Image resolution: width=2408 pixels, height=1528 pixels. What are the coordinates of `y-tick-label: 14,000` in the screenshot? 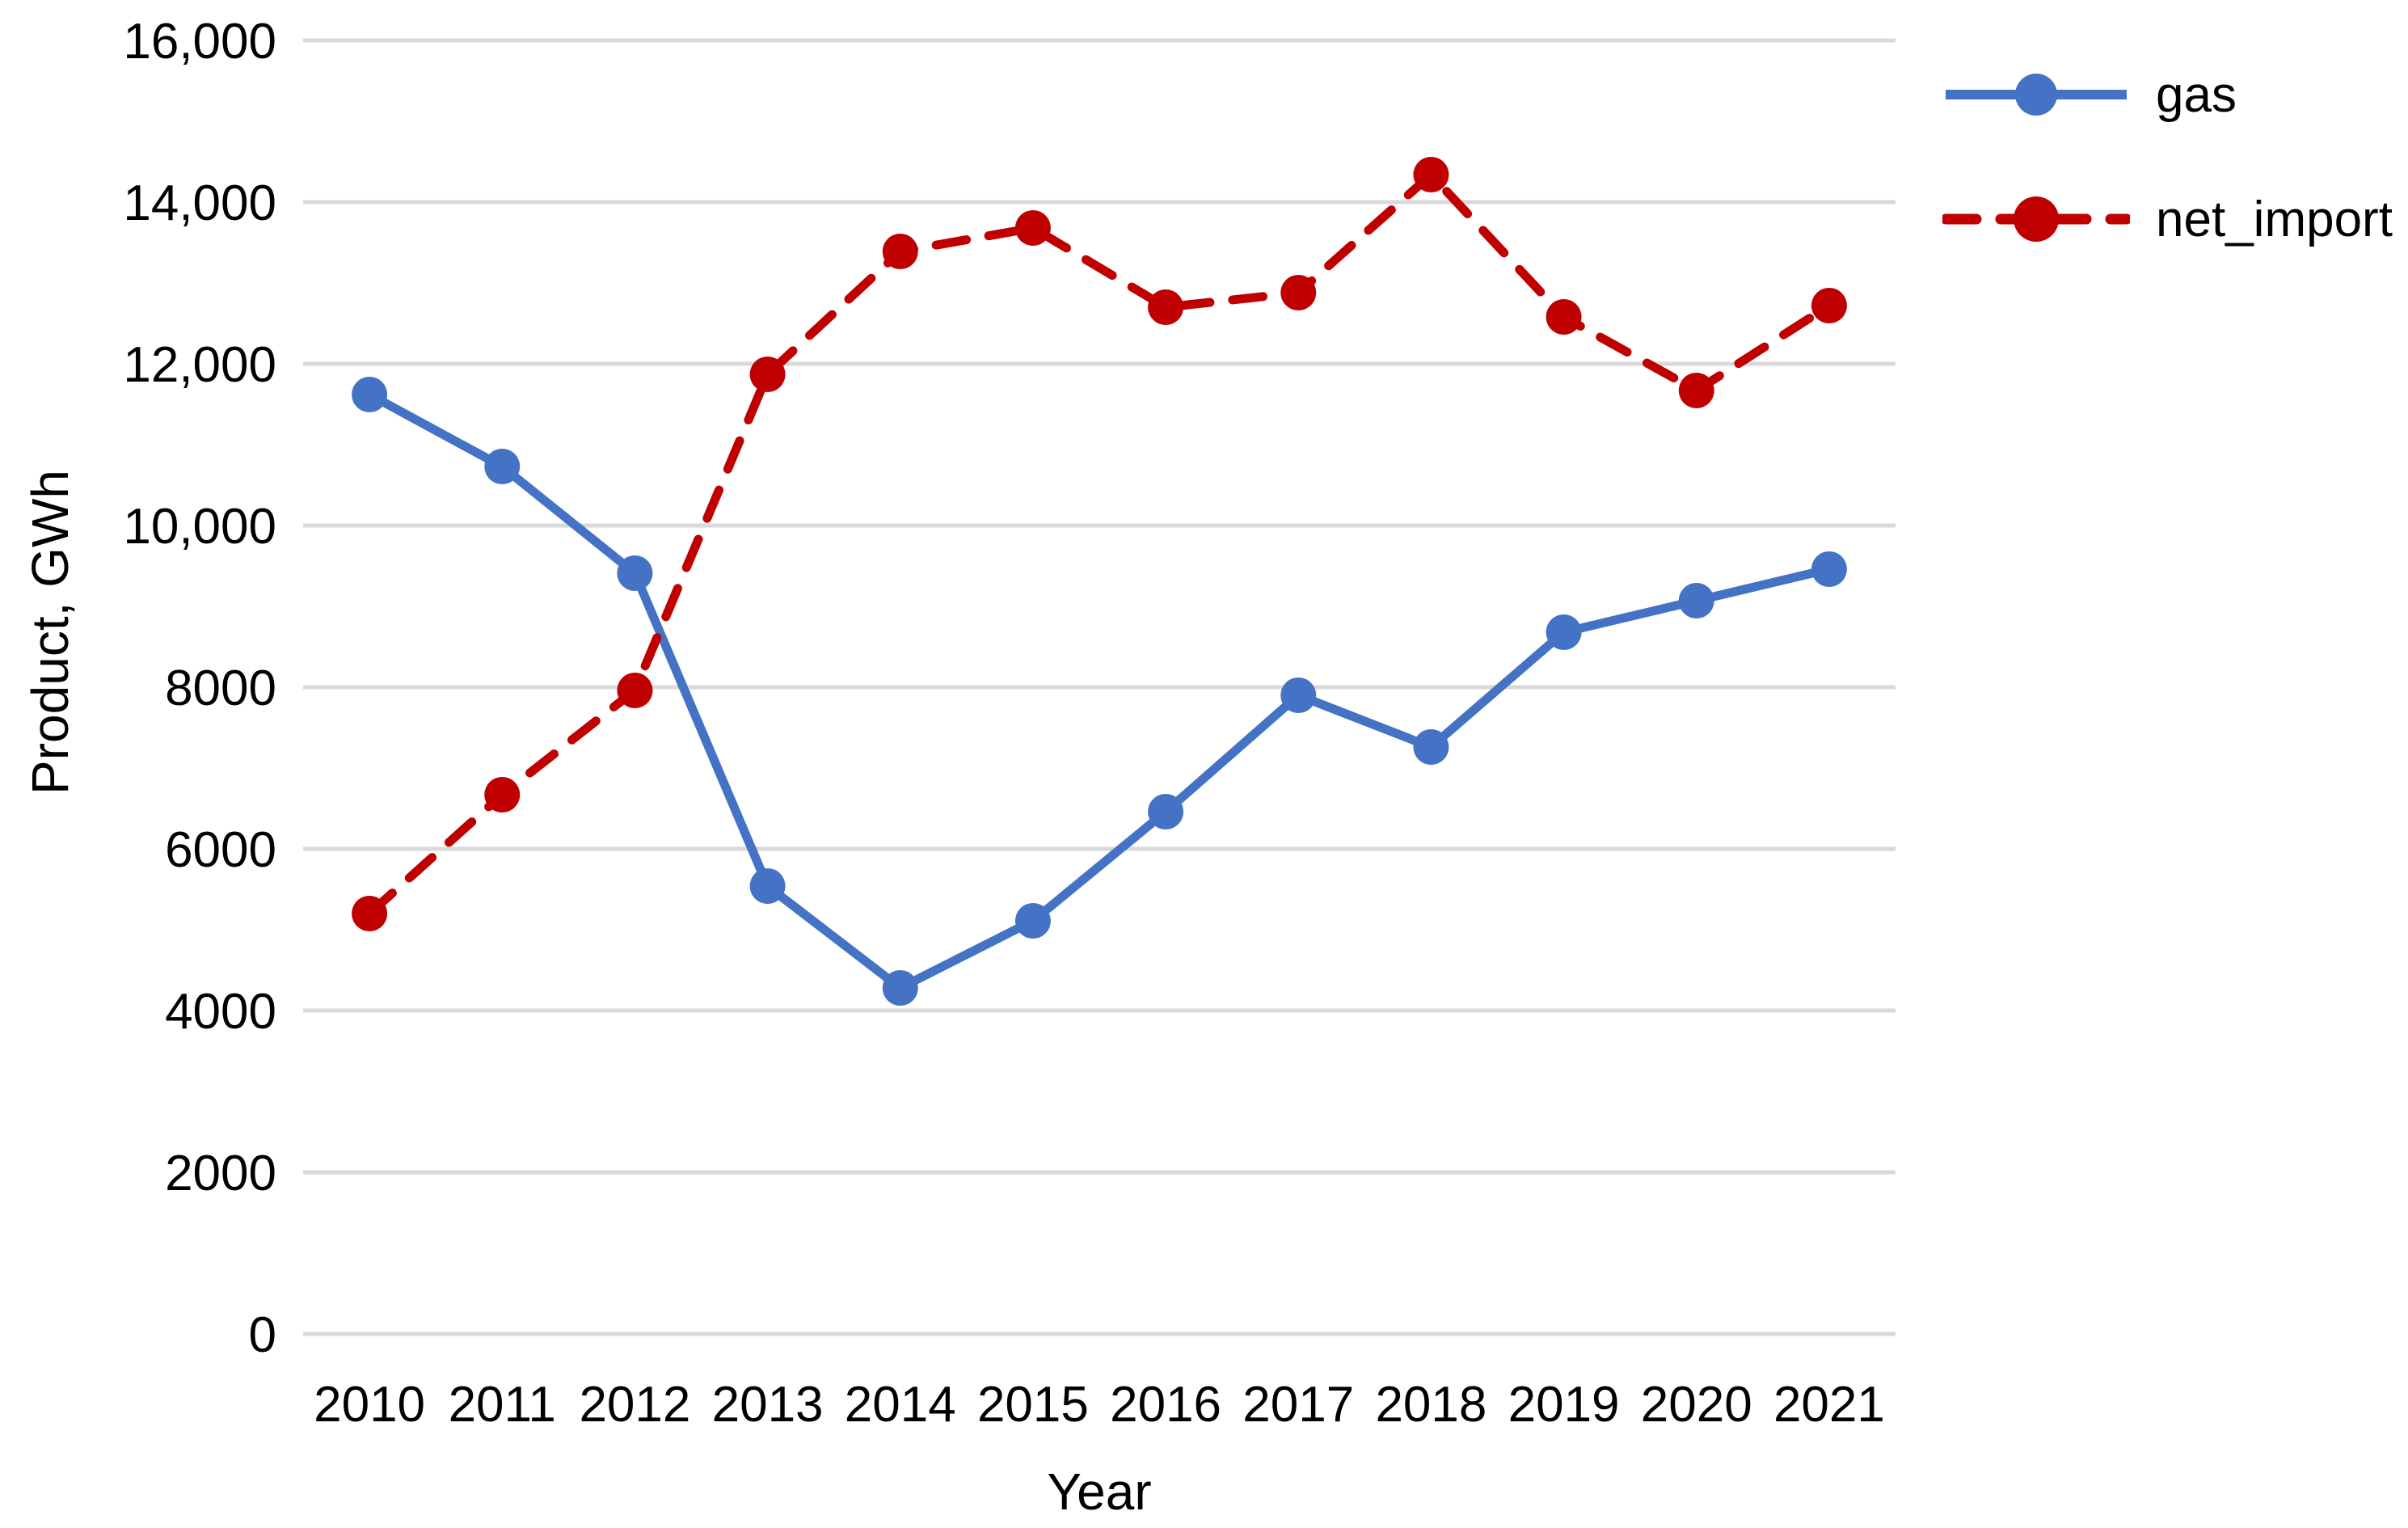 It's located at (199, 203).